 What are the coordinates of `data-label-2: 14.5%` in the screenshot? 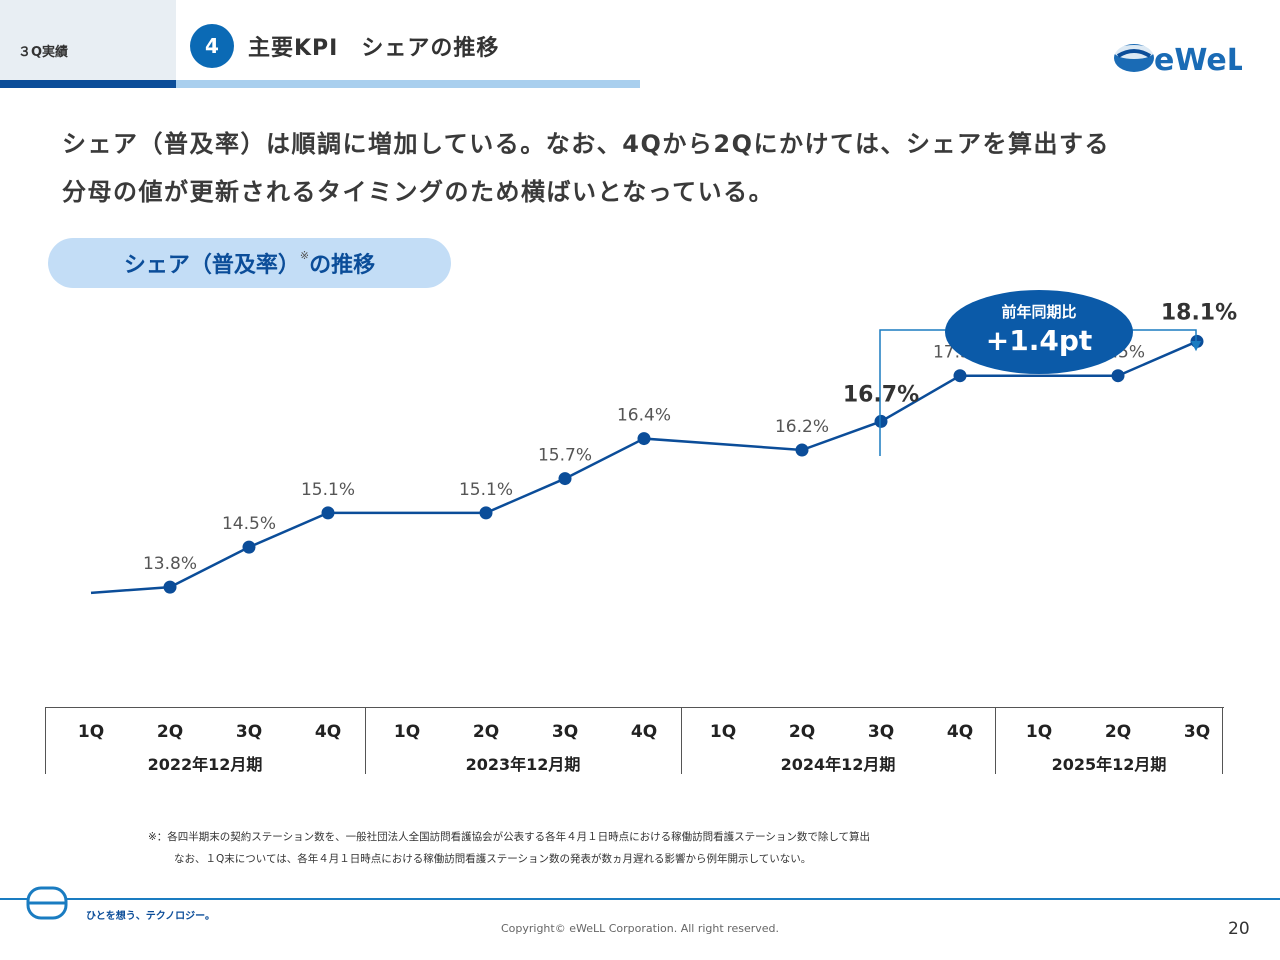 It's located at (249, 524).